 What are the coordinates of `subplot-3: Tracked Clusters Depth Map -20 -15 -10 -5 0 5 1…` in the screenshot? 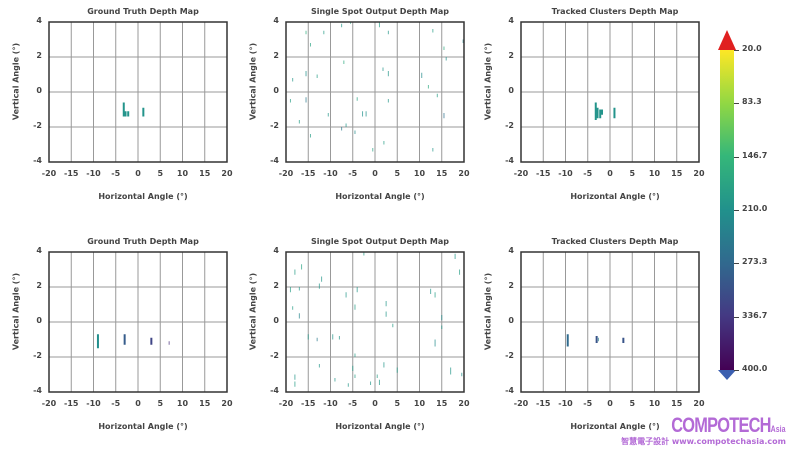 It's located at (595, 117).